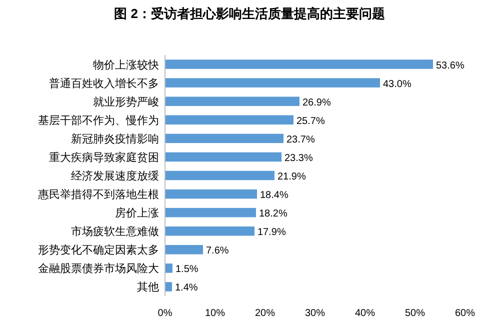 The image size is (499, 324). Describe the element at coordinates (115, 231) in the screenshot. I see `y-tick-label: 市场疲软生意难做` at that location.